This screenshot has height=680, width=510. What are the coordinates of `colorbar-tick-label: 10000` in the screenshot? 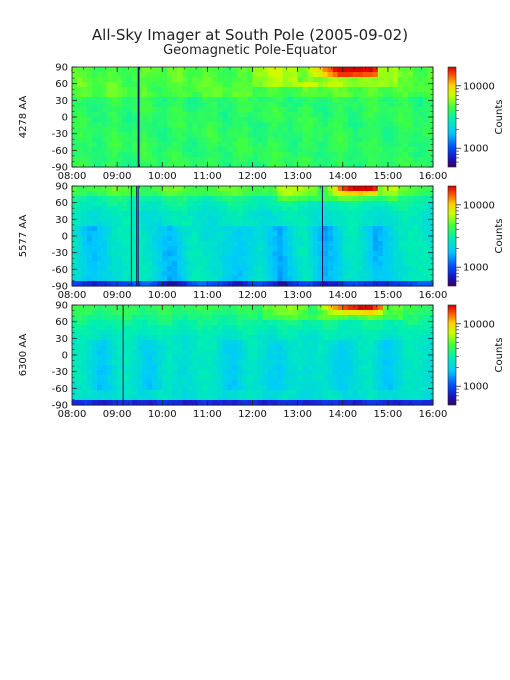 It's located at (479, 205).